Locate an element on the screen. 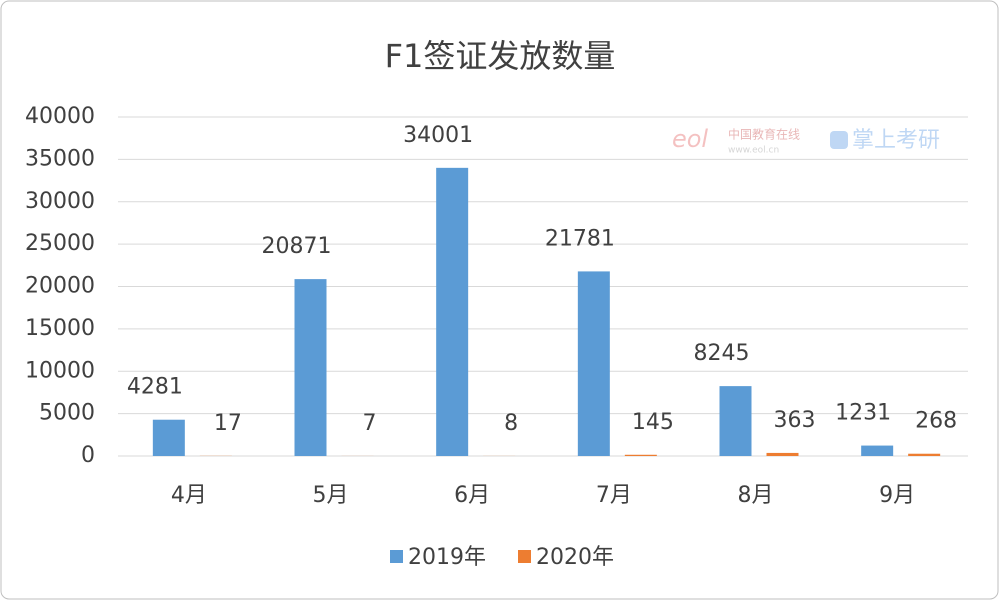 The height and width of the screenshot is (601, 1000). x-tick-label: 5月 is located at coordinates (331, 495).